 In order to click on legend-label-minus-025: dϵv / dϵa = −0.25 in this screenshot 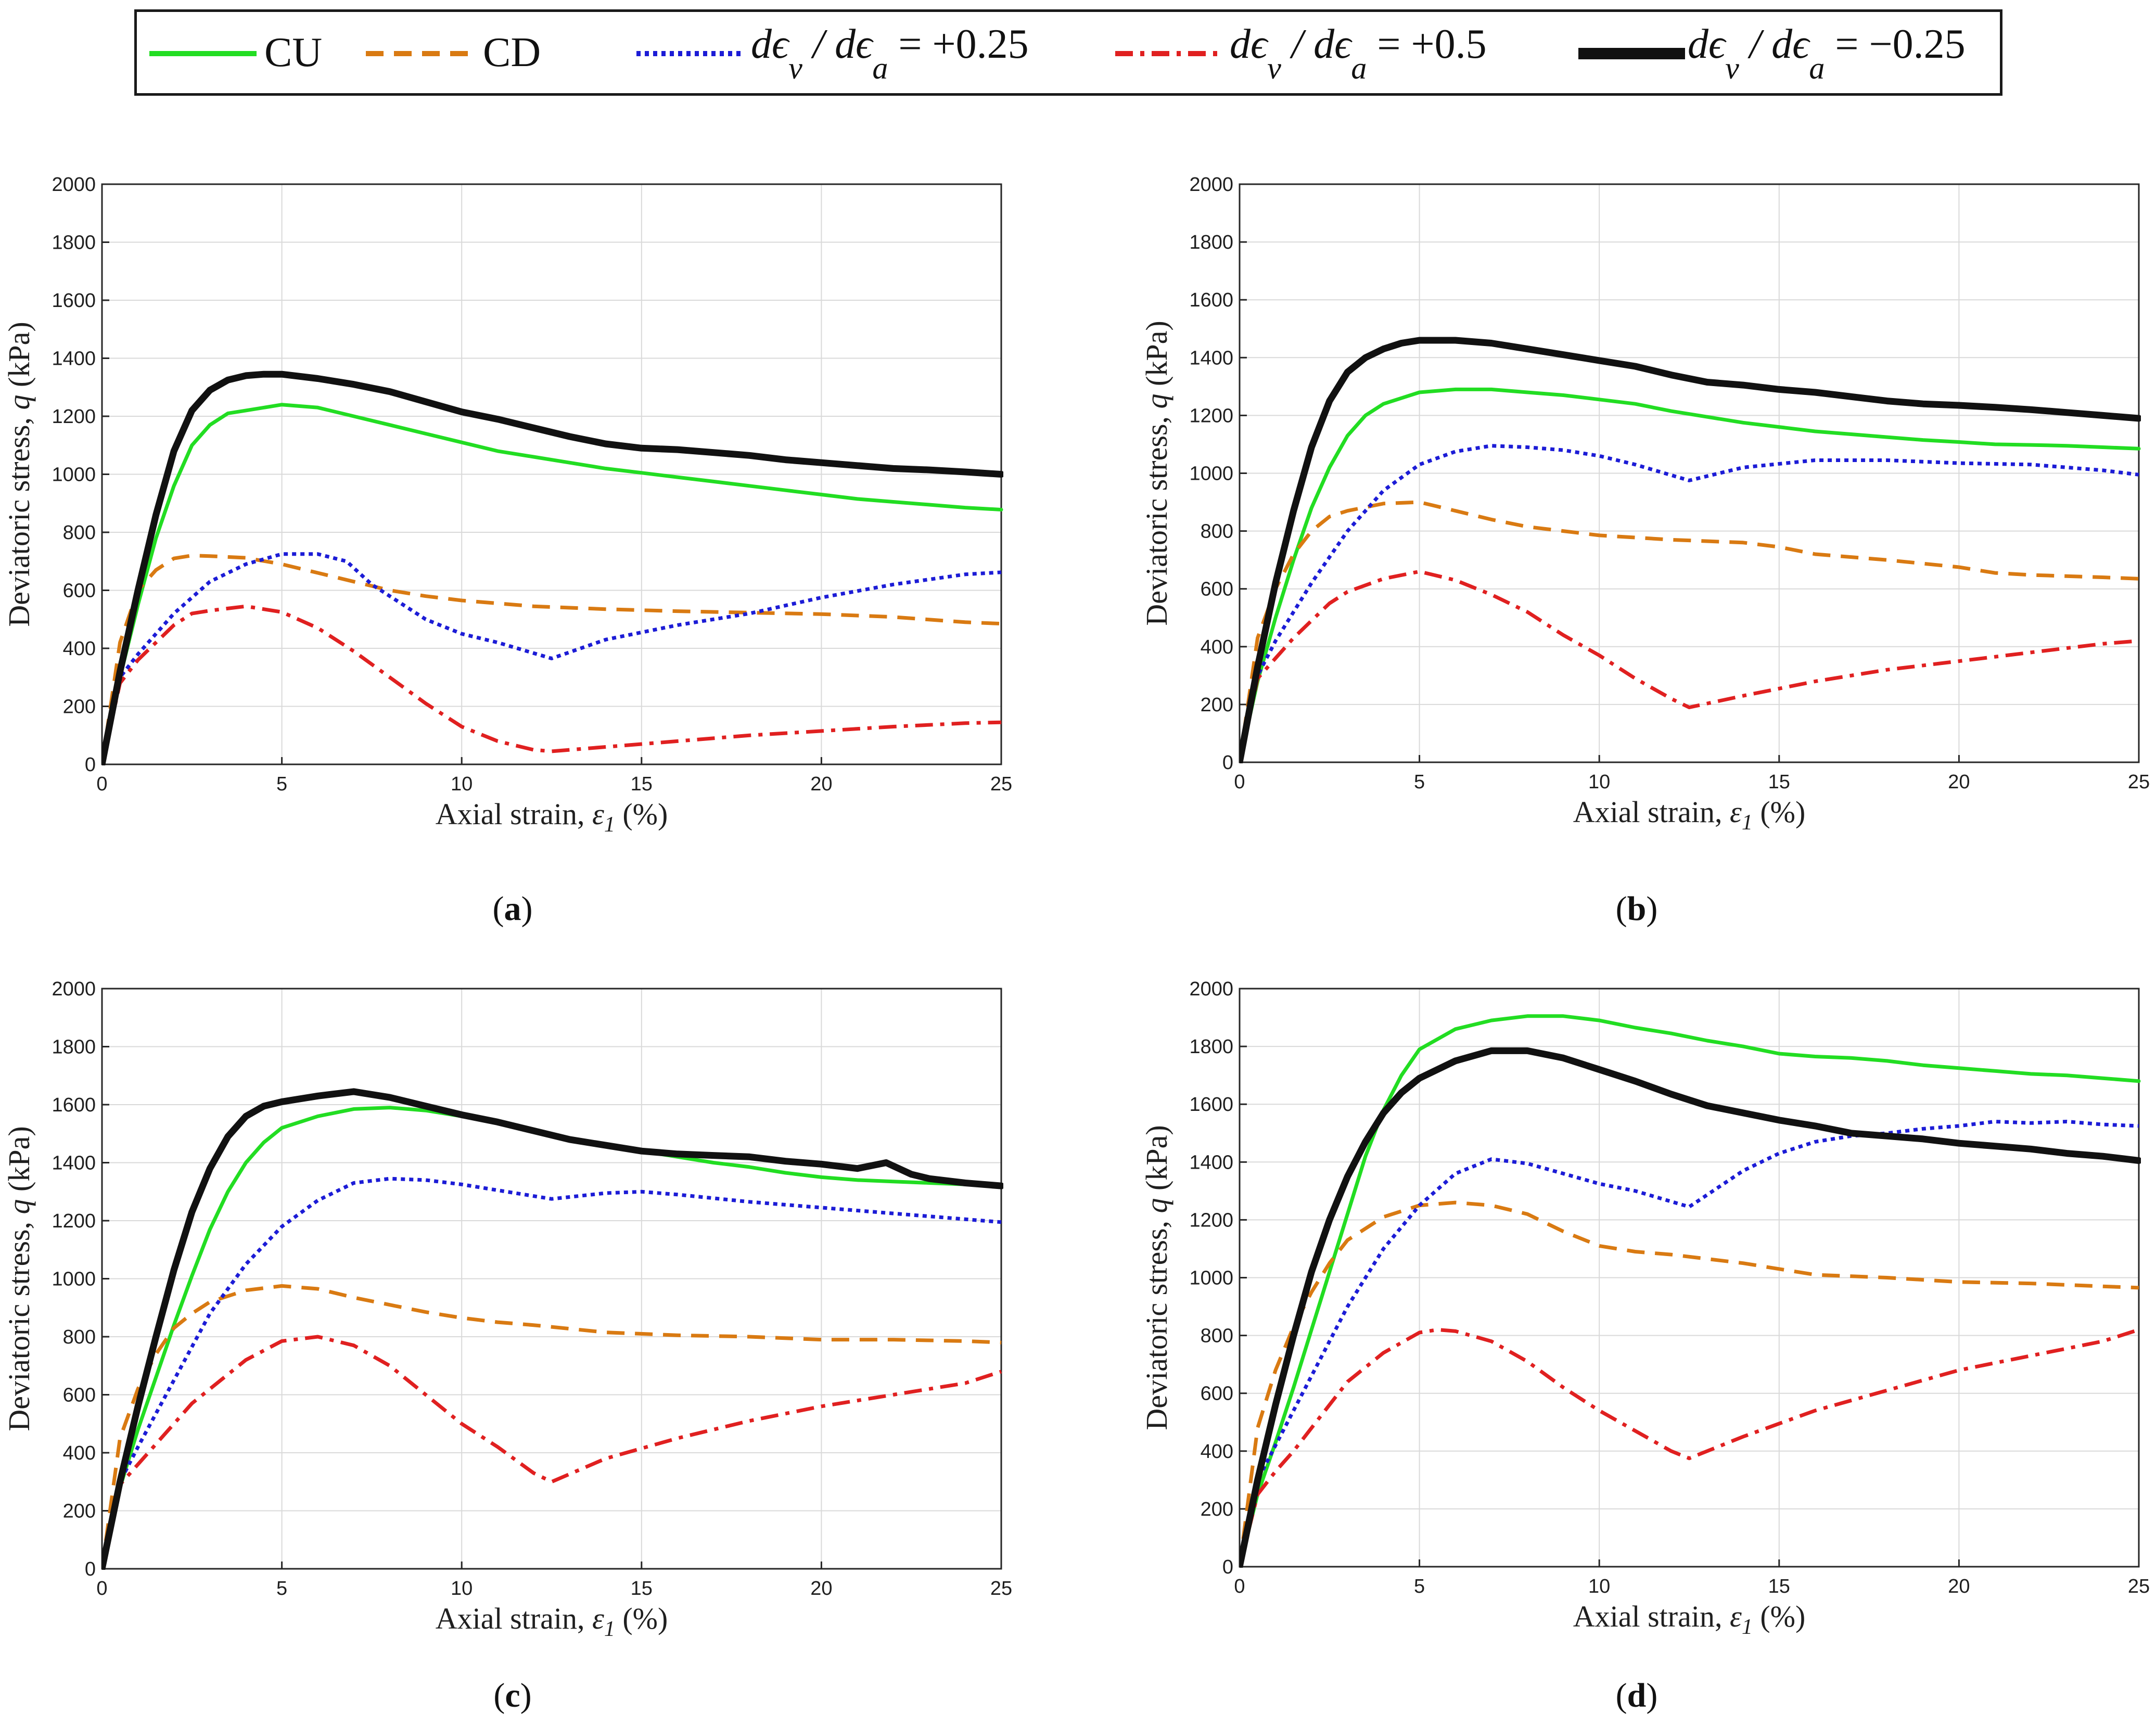, I will do `click(1827, 53)`.